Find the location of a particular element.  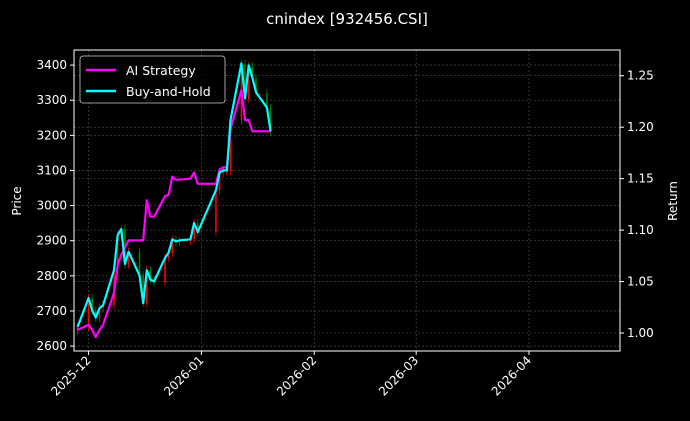

x-tick-label: 2026-04 is located at coordinates (511, 375).